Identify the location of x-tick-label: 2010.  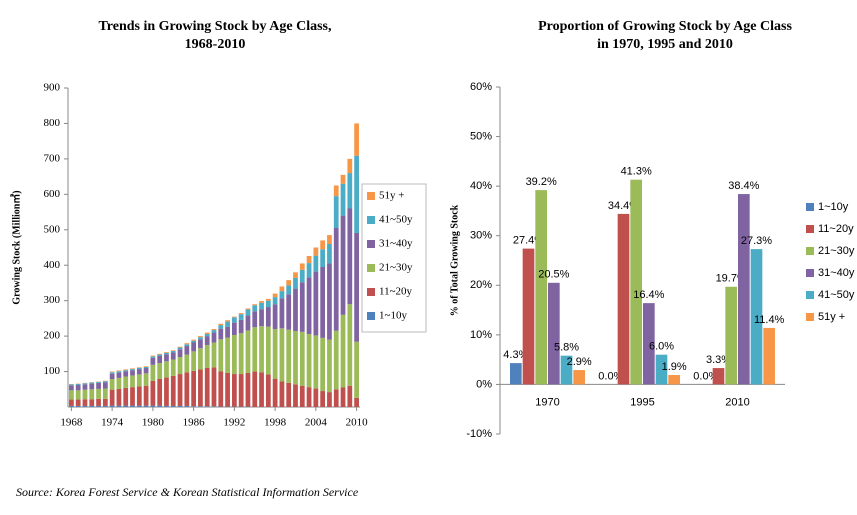
(357, 423).